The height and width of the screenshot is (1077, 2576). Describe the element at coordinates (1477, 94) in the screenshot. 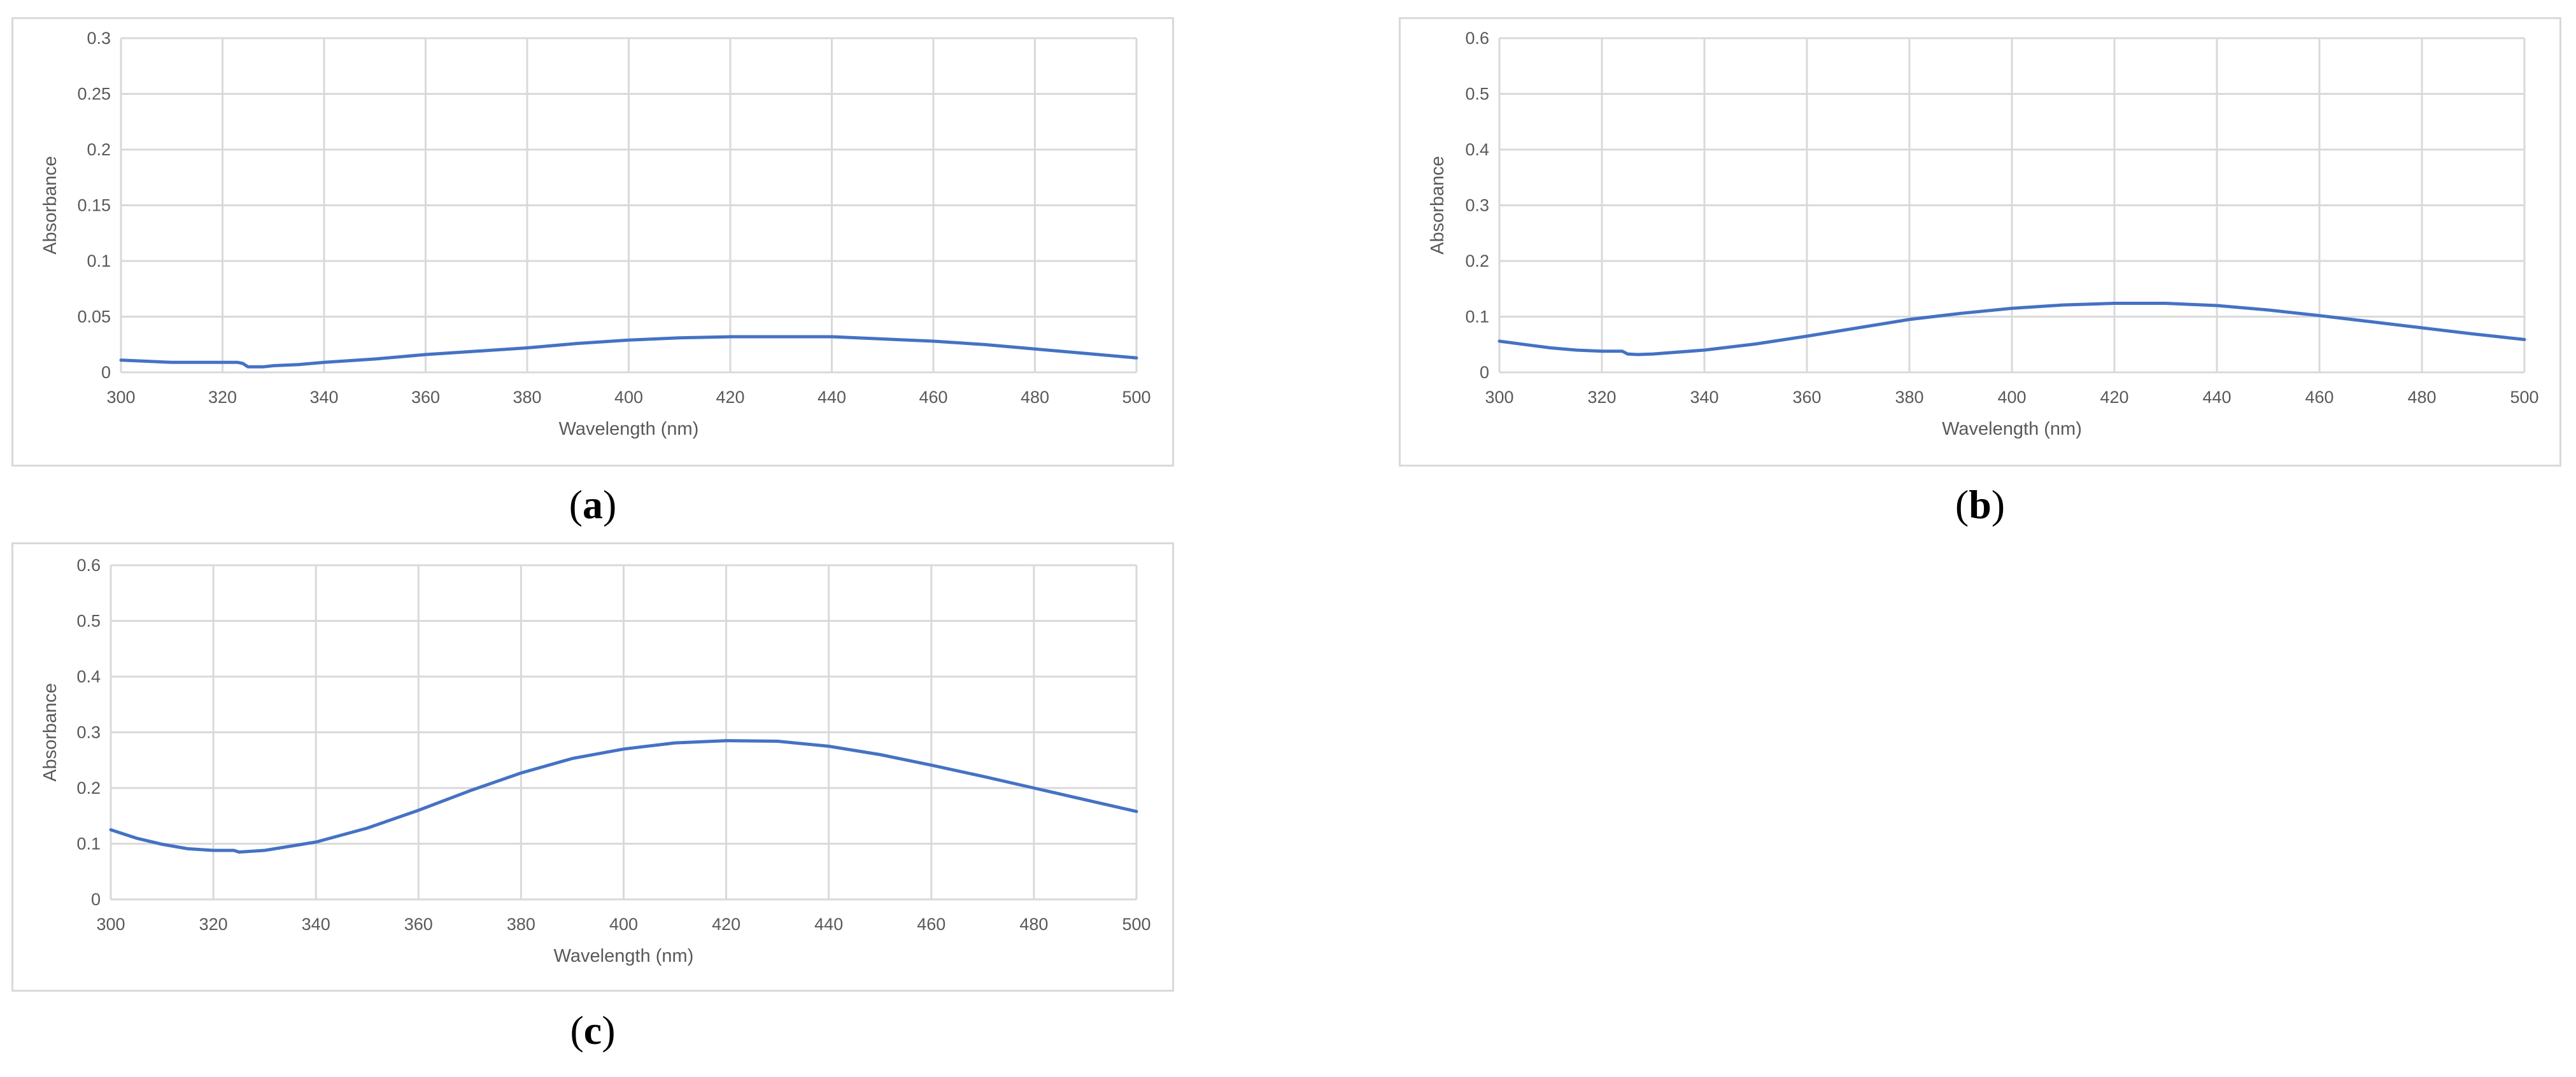

I see `y-tick-label-b-5: 0.5` at that location.